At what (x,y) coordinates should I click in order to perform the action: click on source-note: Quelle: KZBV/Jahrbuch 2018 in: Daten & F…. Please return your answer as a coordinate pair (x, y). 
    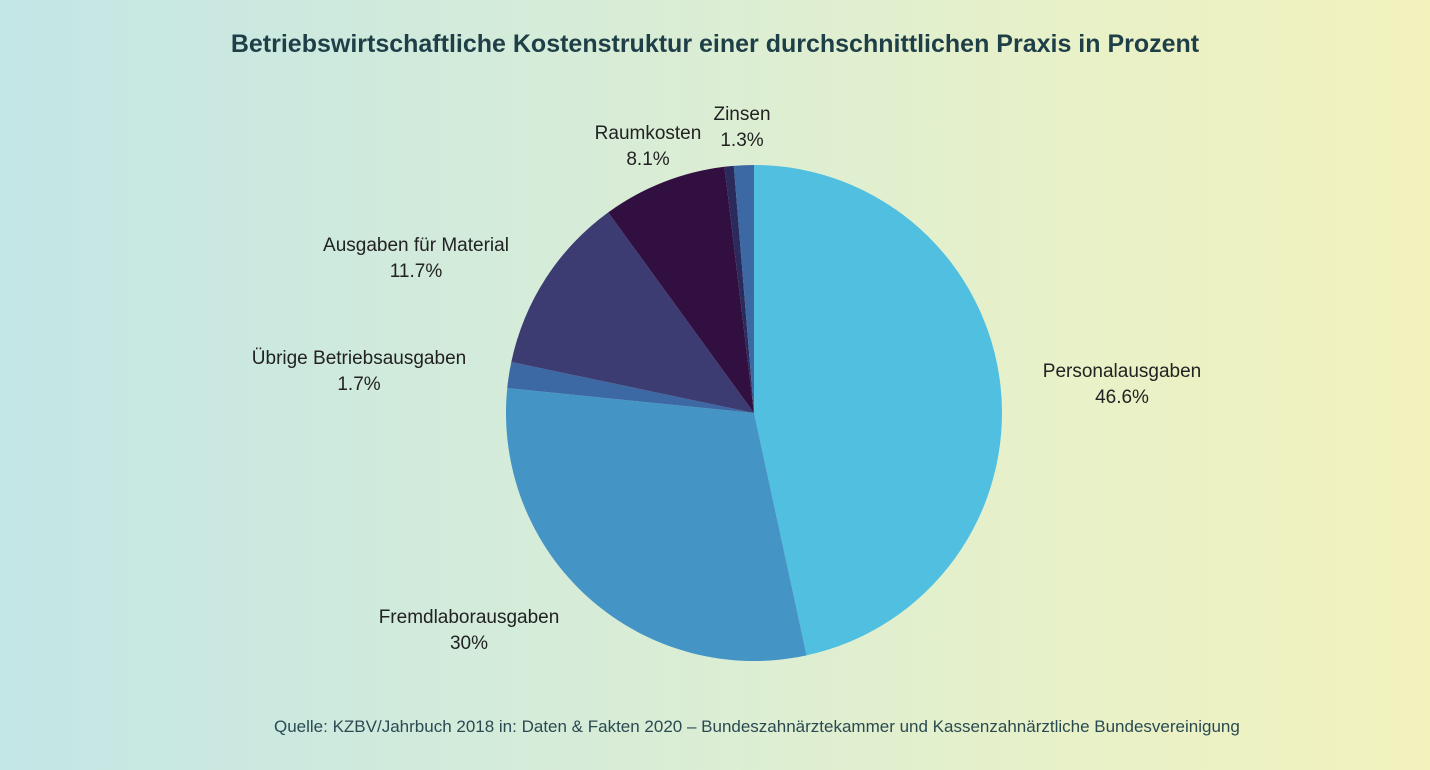
    Looking at the image, I should click on (757, 726).